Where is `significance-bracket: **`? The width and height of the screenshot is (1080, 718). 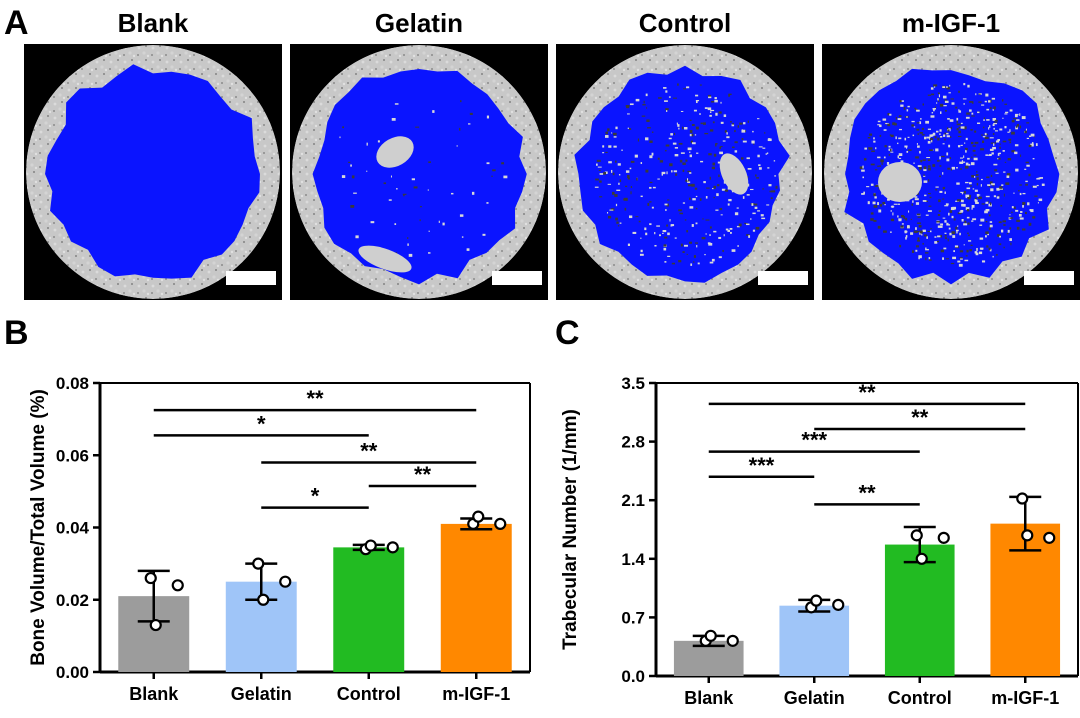 significance-bracket: ** is located at coordinates (920, 418).